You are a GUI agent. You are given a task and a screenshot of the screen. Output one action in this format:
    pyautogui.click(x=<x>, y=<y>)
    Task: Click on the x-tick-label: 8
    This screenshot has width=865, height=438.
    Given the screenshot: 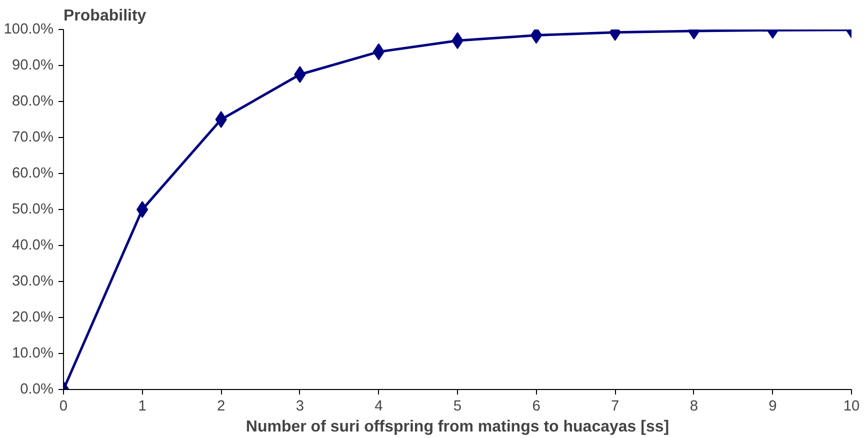 What is the action you would take?
    pyautogui.click(x=694, y=406)
    